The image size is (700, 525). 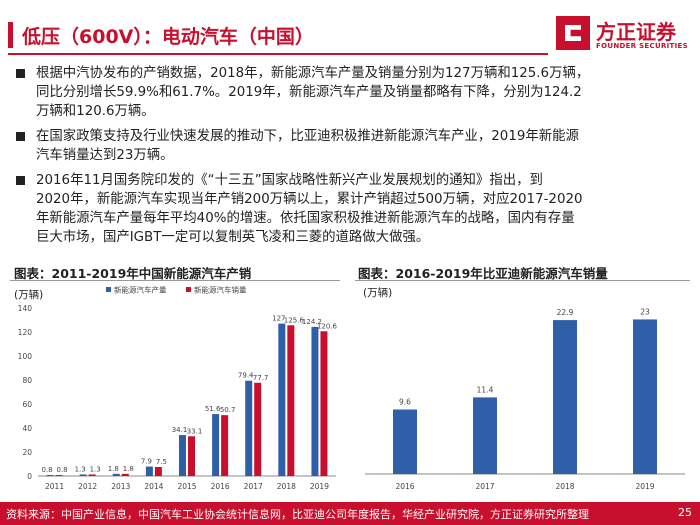 What do you see at coordinates (27, 404) in the screenshot?
I see `y-tick-label: 60` at bounding box center [27, 404].